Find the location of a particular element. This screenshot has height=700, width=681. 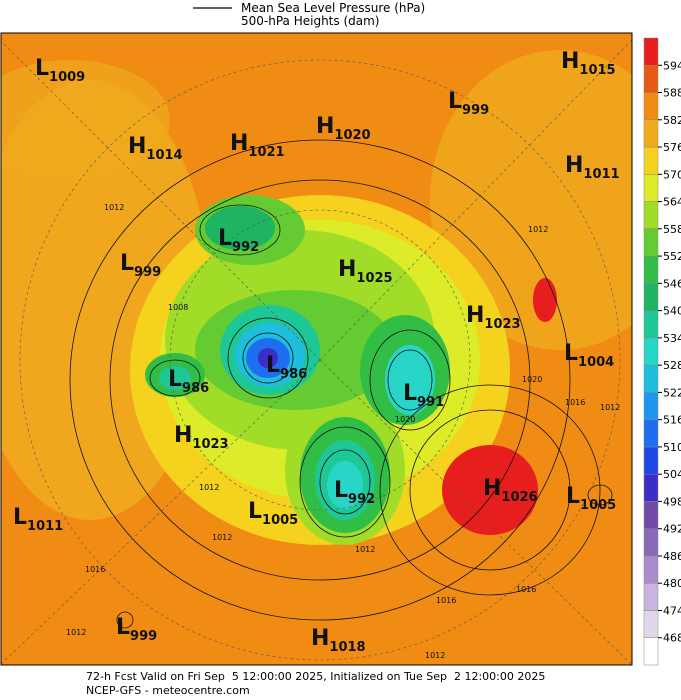

colorbar-label: 534 is located at coordinates (672, 338).